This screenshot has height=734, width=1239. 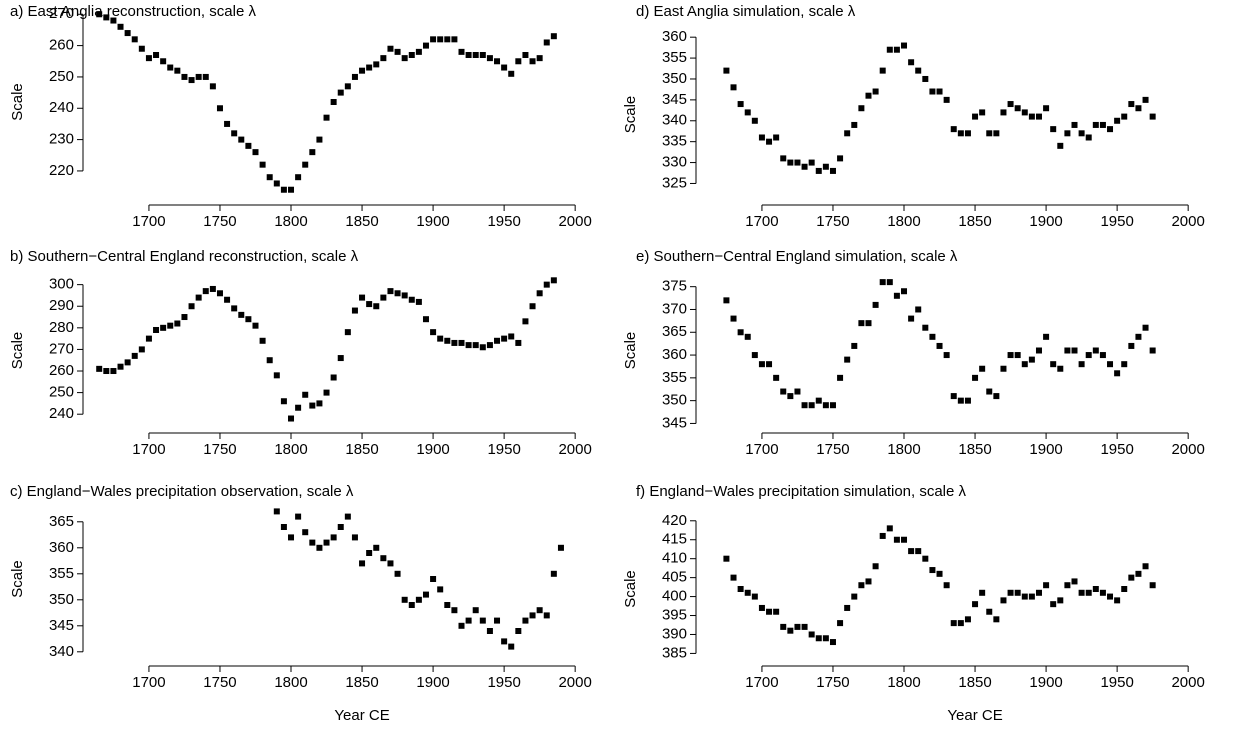 I want to click on x-axis-label: Year CE, so click(x=974, y=715).